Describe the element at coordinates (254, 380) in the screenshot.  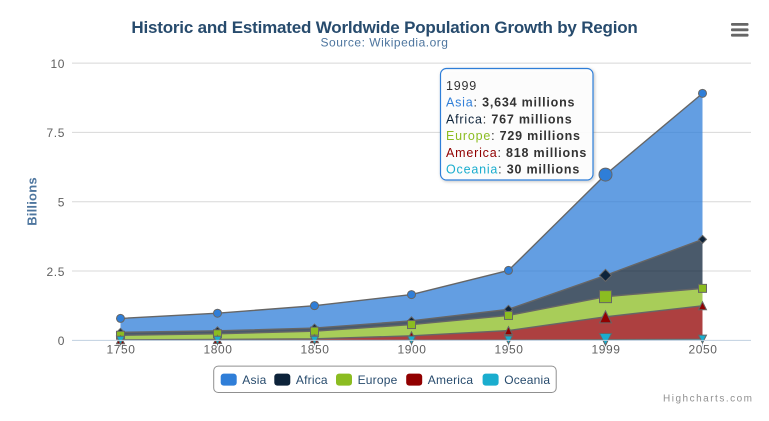
I see `svg-text: Asia` at that location.